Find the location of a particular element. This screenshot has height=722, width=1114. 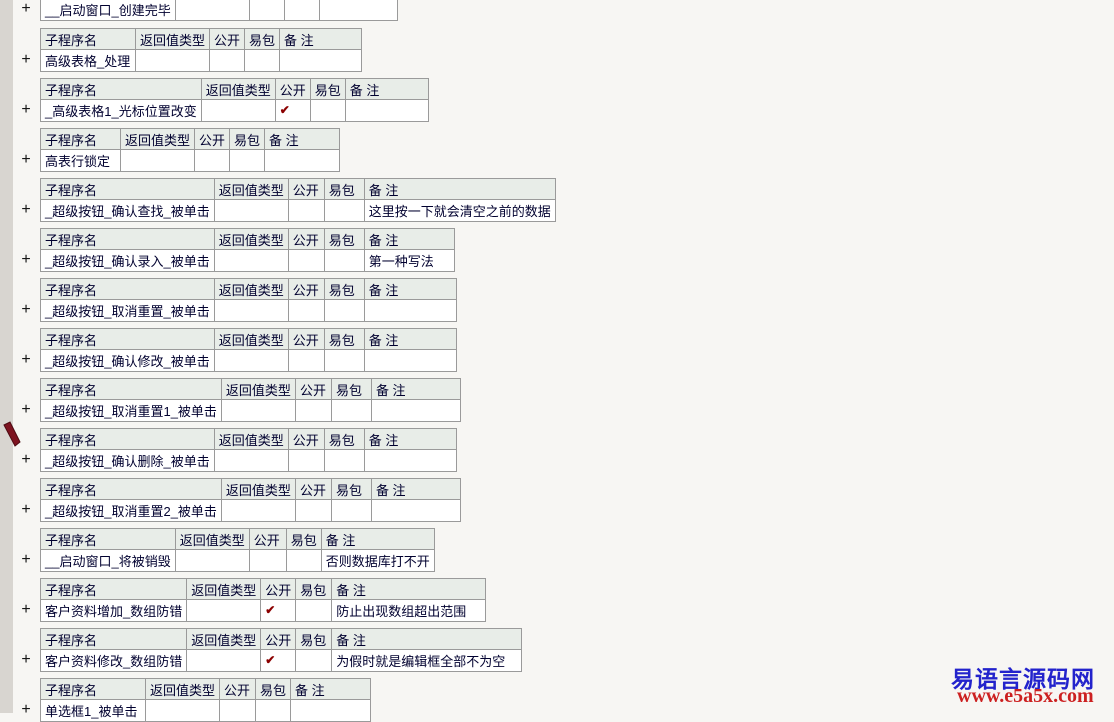

remark-cell: 否则数据库打不开 is located at coordinates (377, 560).